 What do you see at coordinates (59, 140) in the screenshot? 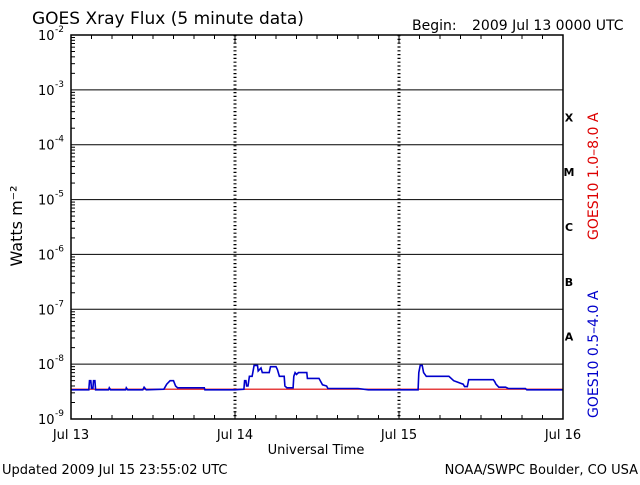
I see `y-tick-exponent: -4` at bounding box center [59, 140].